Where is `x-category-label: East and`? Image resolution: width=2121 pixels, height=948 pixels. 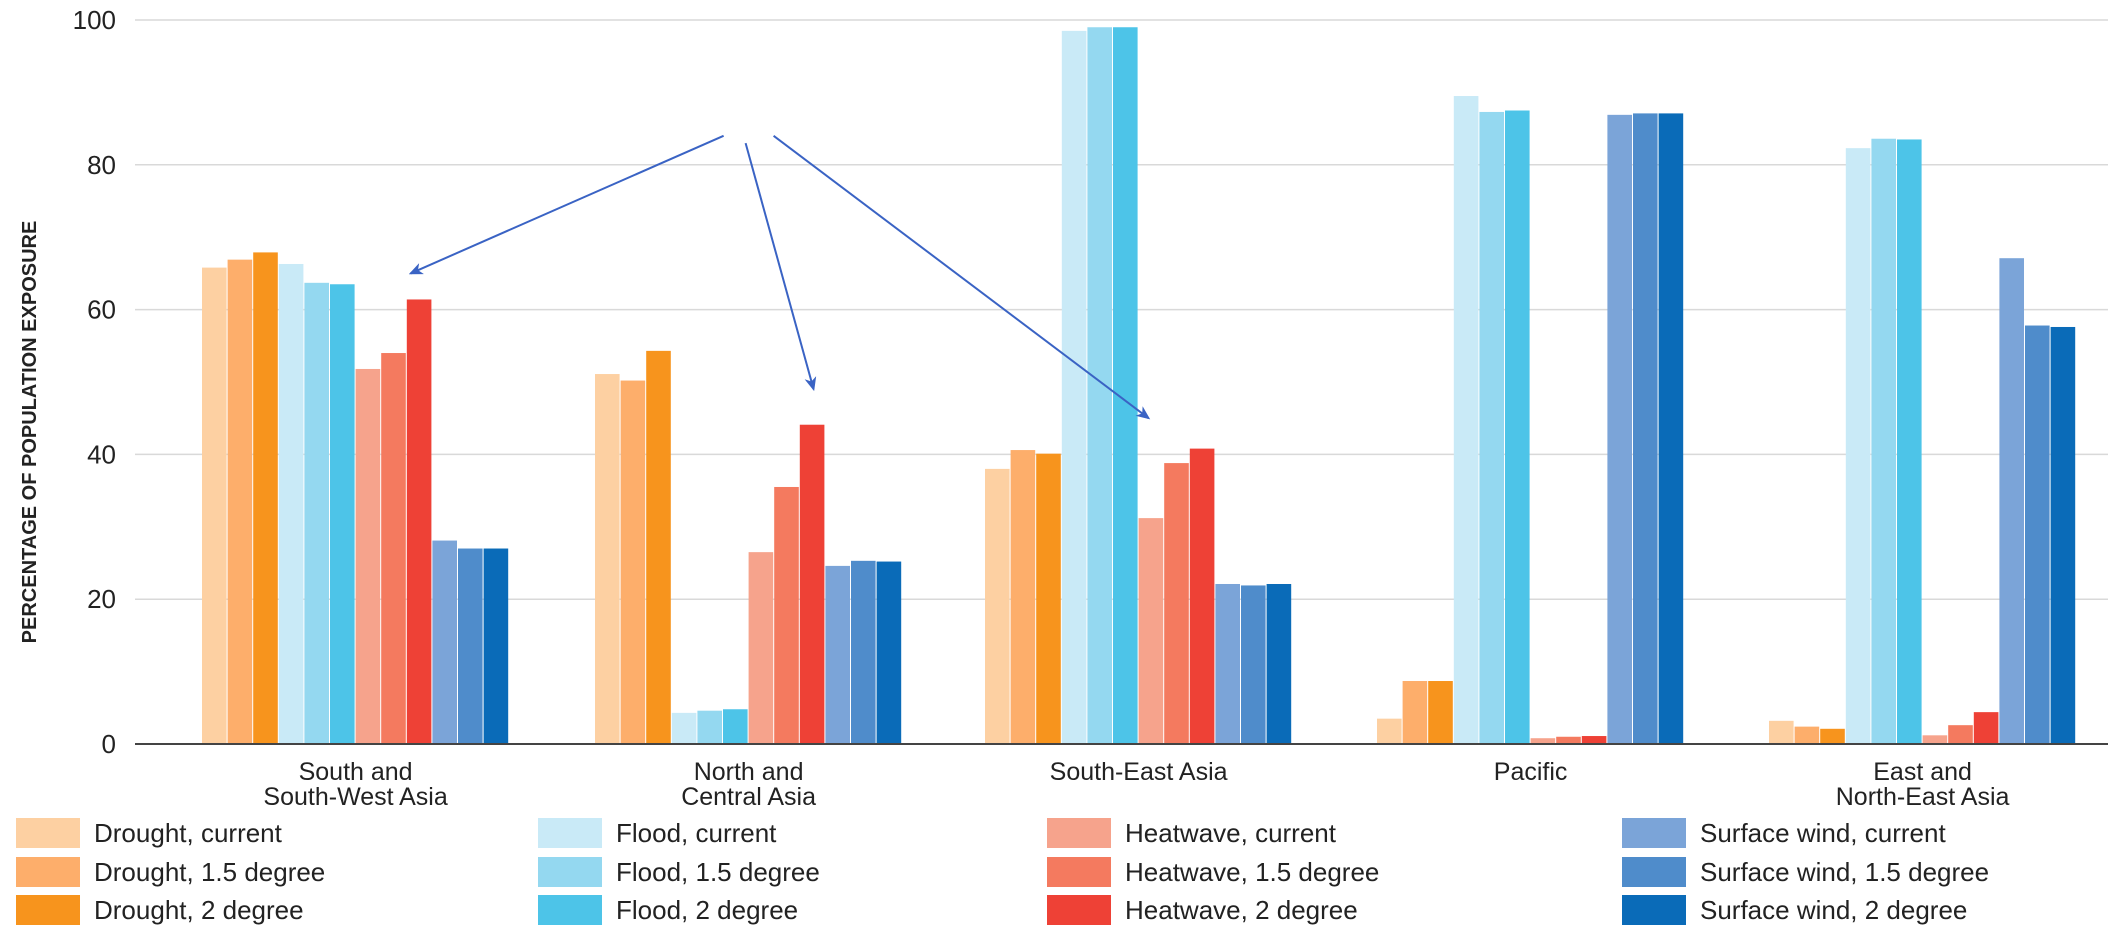 x-category-label: East and is located at coordinates (1922, 772).